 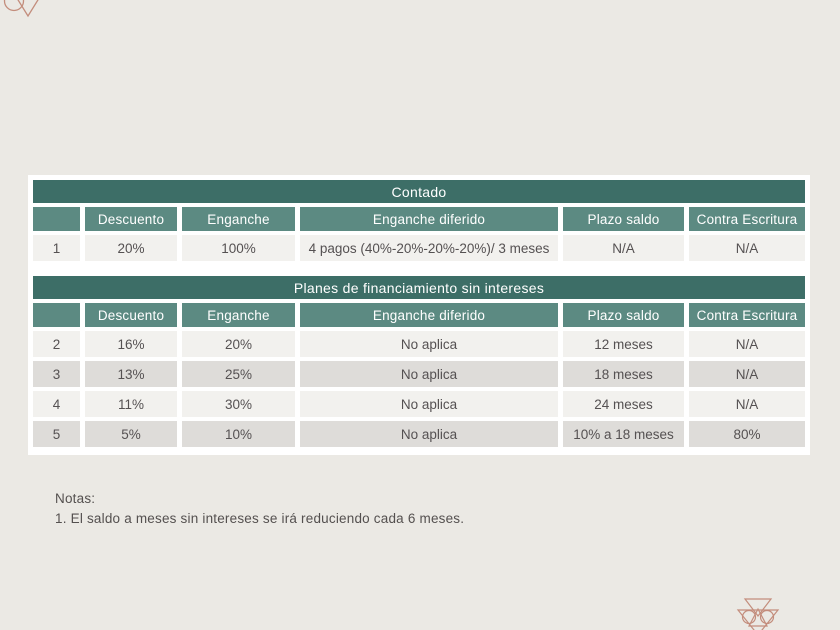 I want to click on descuento-cell: 16%, so click(x=131, y=344).